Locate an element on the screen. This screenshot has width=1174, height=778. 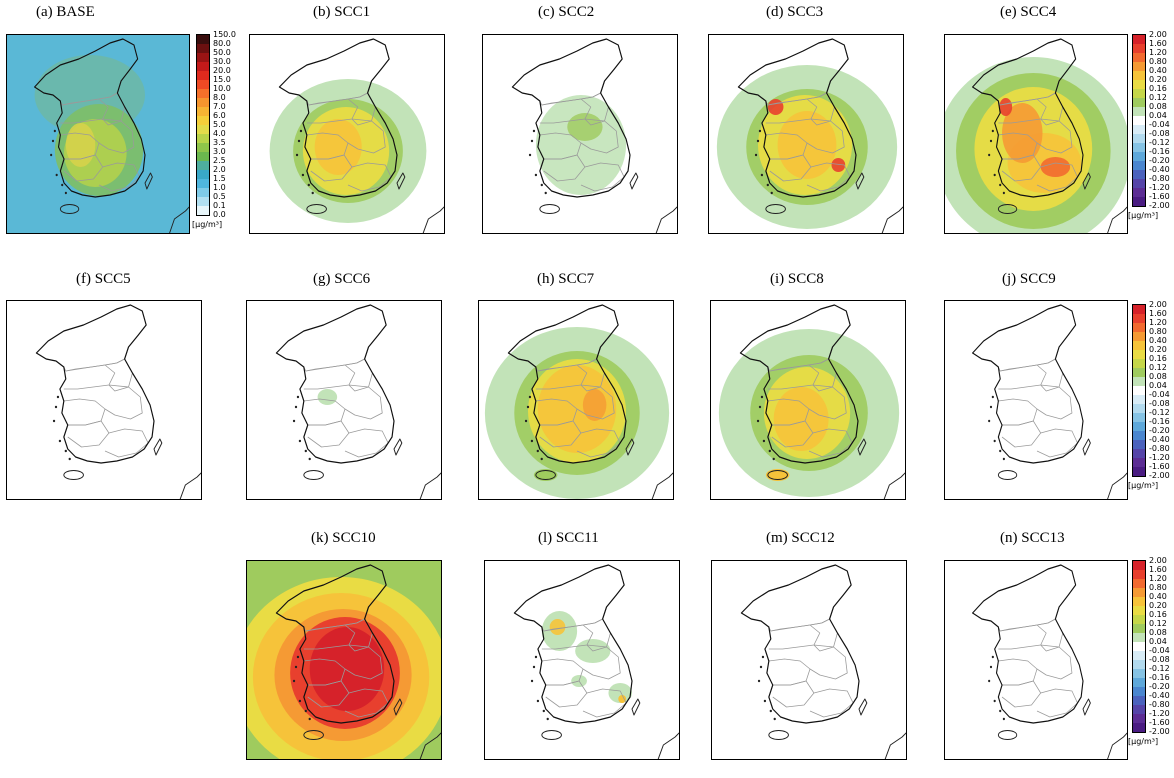
colorbar-label: 0.04 is located at coordinates (1158, 385).